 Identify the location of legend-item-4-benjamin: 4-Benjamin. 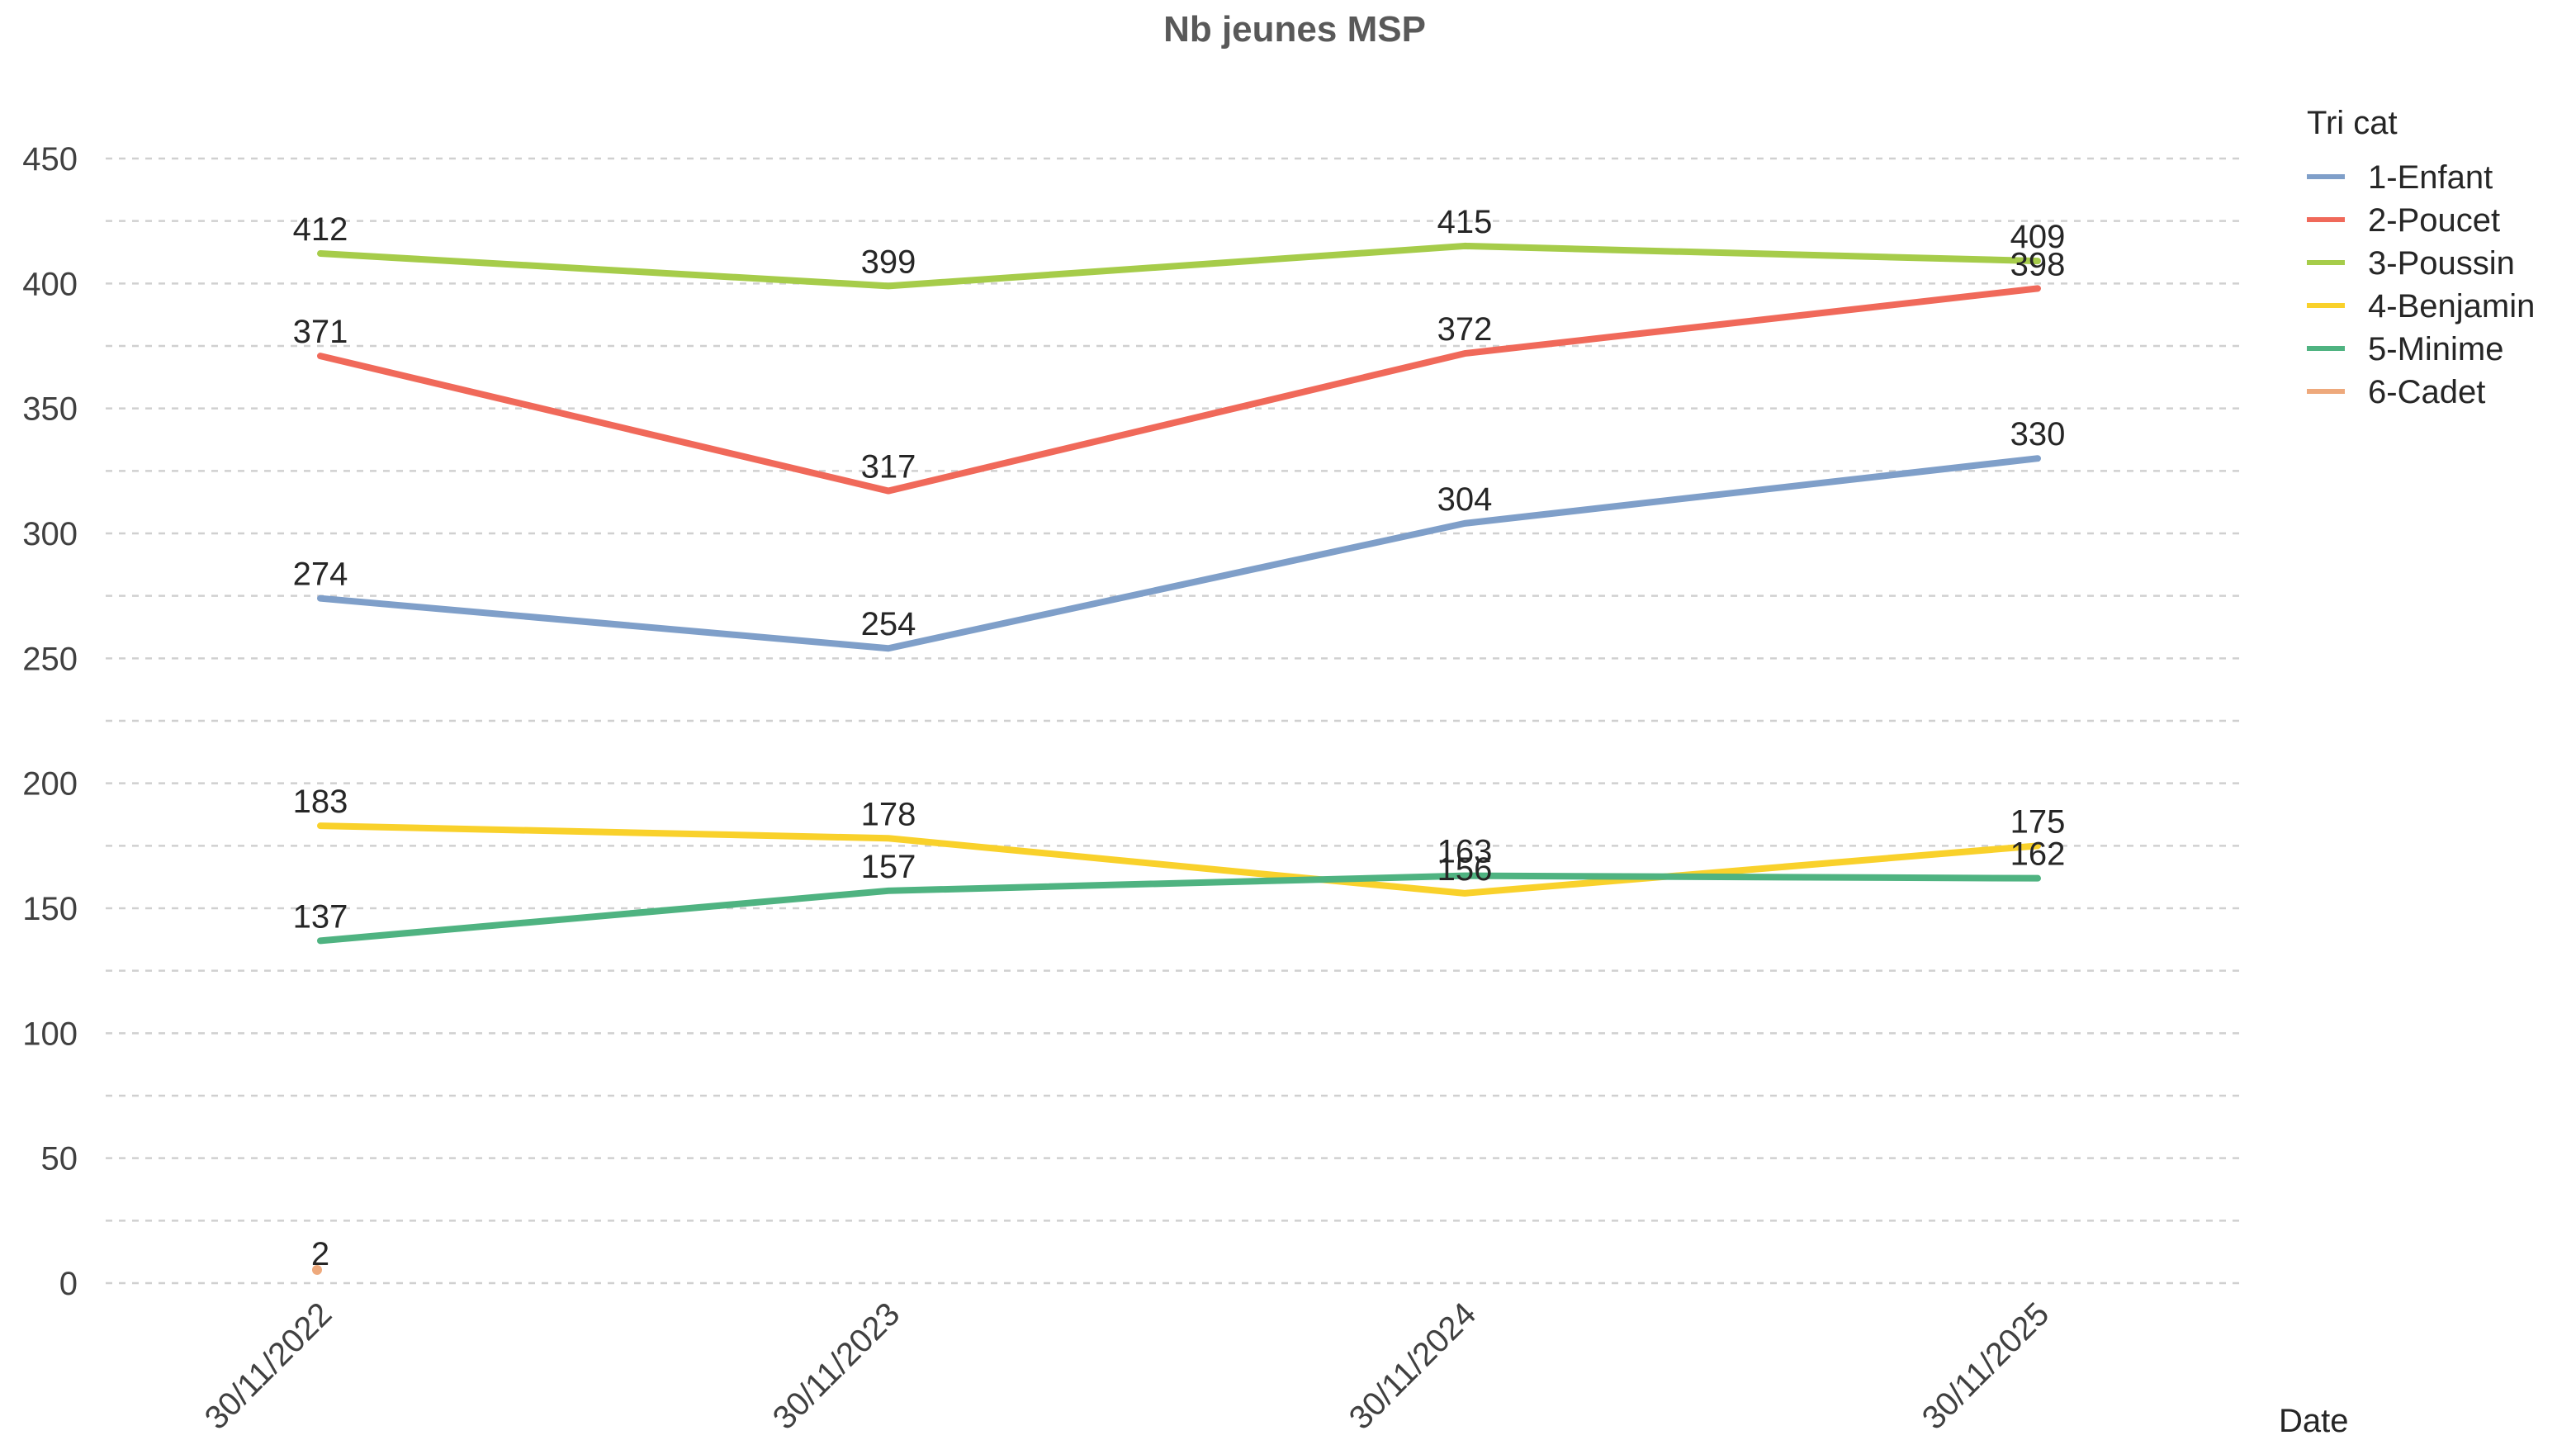
(2421, 306).